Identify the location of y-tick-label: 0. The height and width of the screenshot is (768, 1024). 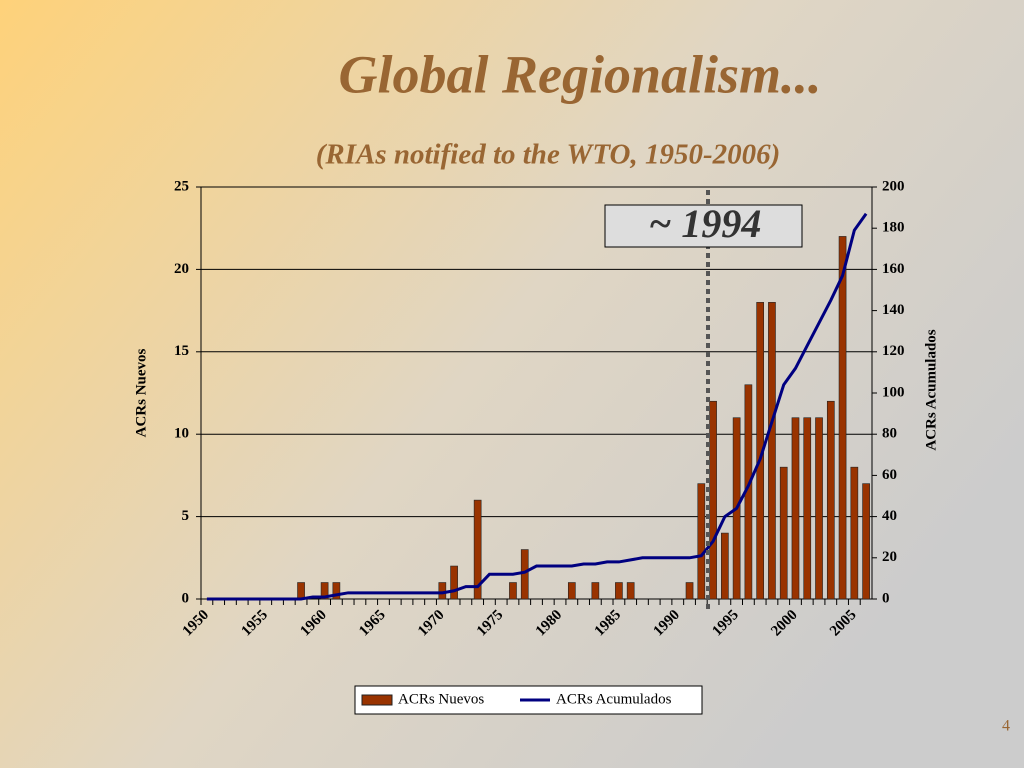
(186, 598).